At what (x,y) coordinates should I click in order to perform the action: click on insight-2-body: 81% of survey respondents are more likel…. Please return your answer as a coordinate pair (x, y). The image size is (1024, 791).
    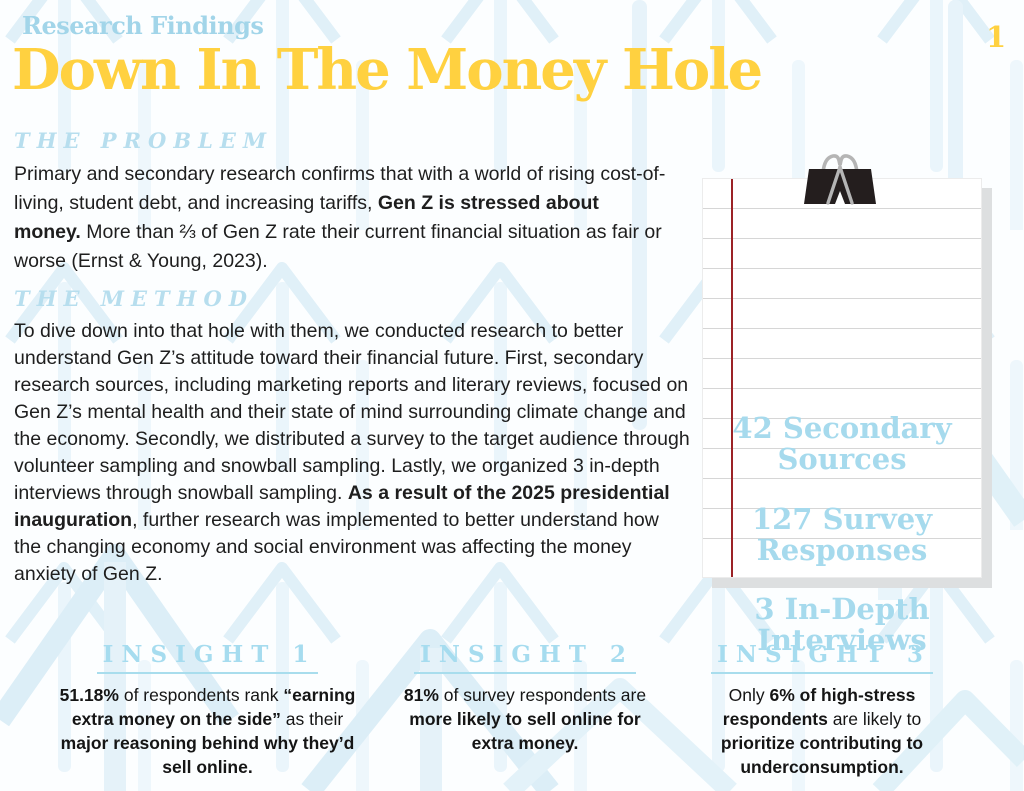
    Looking at the image, I should click on (525, 719).